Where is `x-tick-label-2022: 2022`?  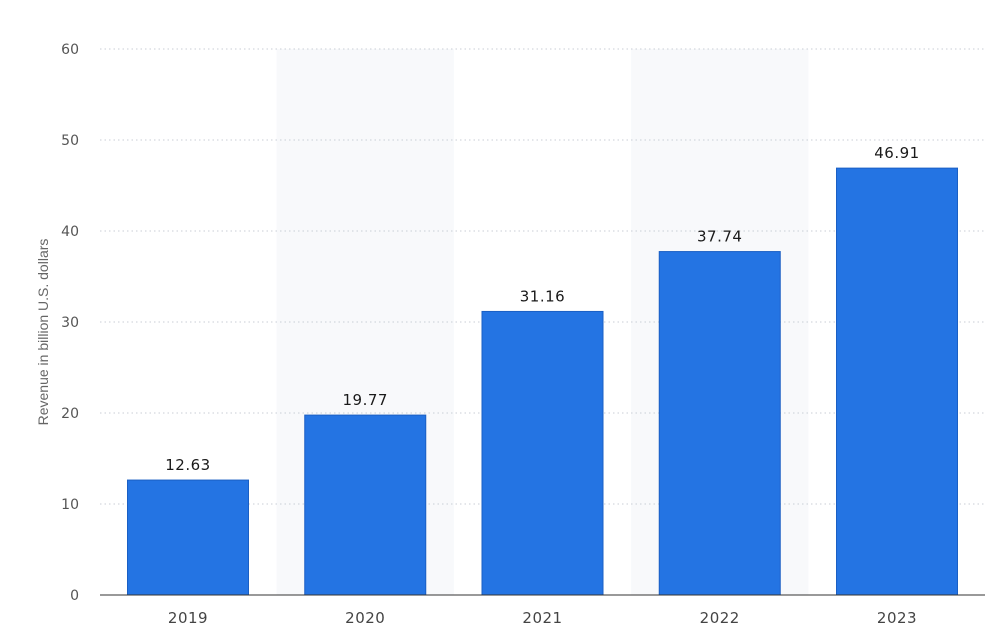
x-tick-label-2022: 2022 is located at coordinates (720, 618).